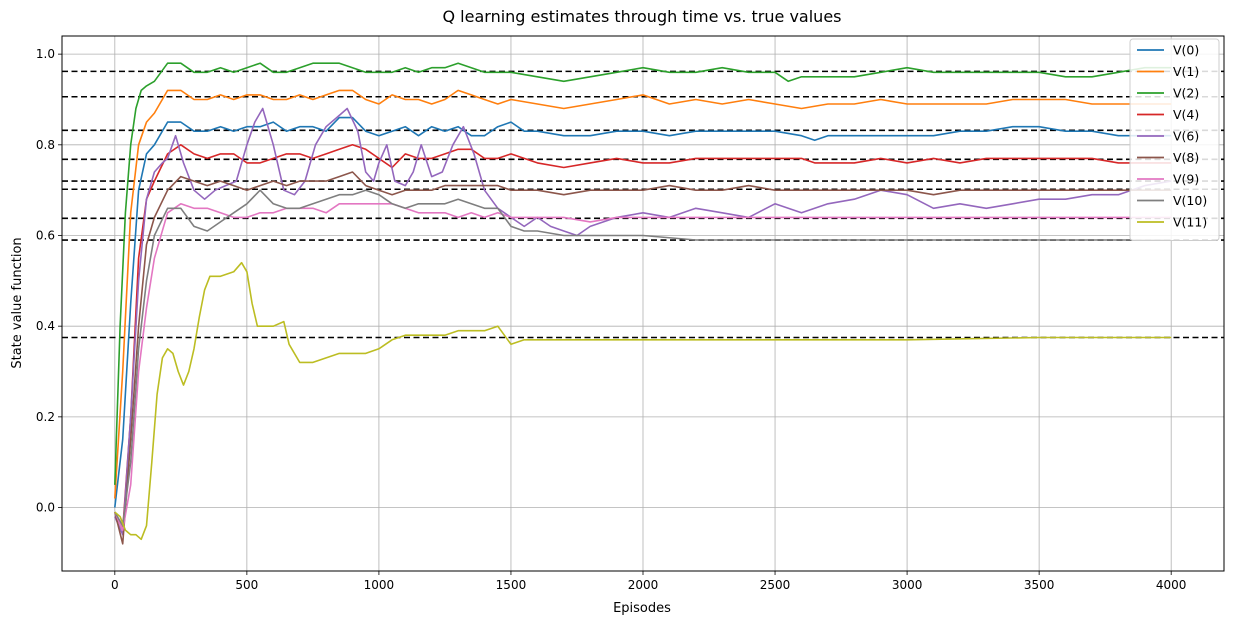 Image resolution: width=1233 pixels, height=624 pixels. I want to click on x-tick-label: 1500, so click(511, 585).